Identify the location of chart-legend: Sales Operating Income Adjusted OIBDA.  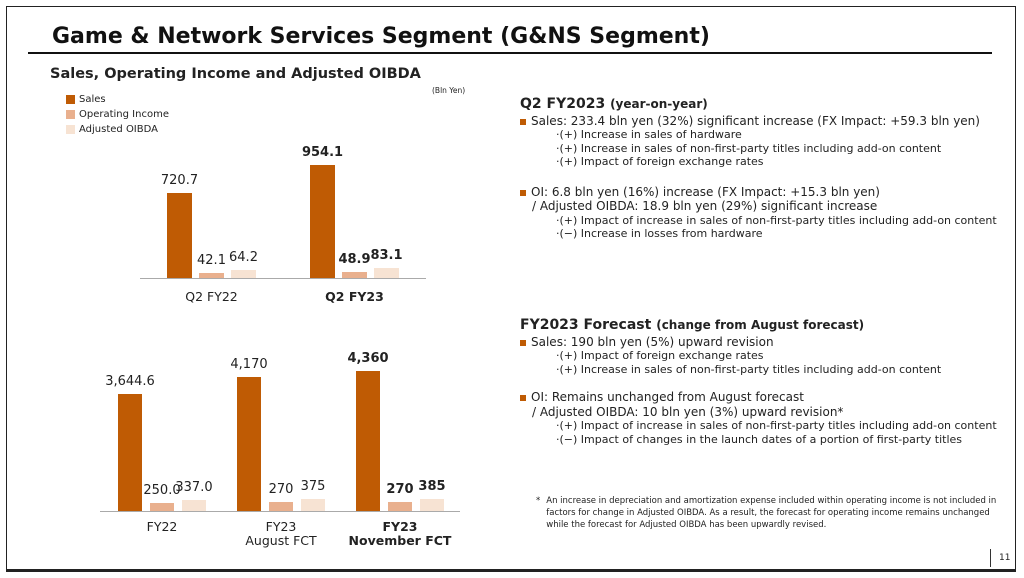
(117, 114).